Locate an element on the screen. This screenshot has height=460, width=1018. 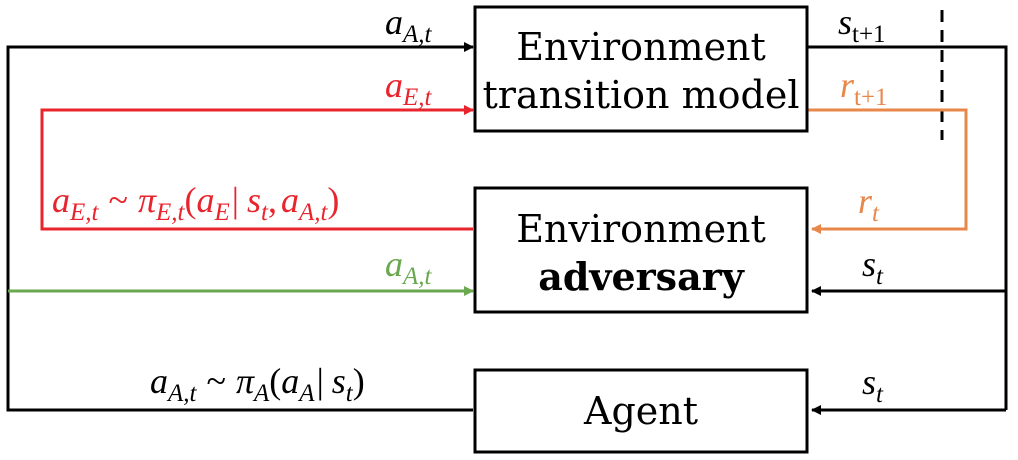
adversary-title-line1: Environment is located at coordinates (641, 229).